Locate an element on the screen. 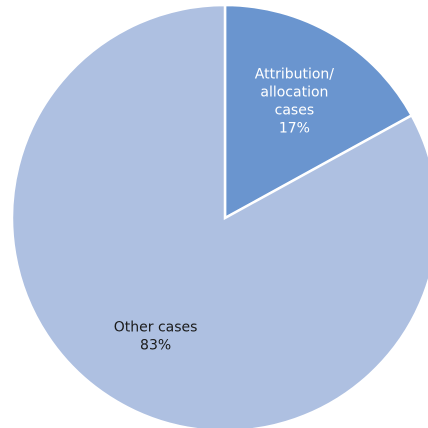 This screenshot has width=428, height=428. slice-category-label: Other cases is located at coordinates (156, 327).